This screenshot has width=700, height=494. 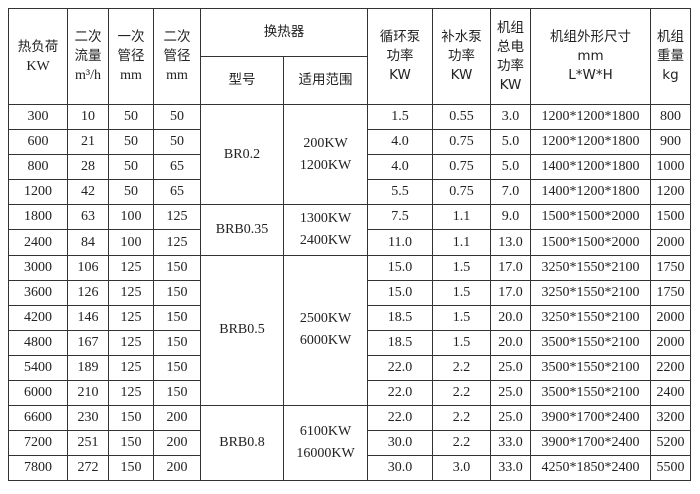 I want to click on range-min: 200KW, so click(x=325, y=143).